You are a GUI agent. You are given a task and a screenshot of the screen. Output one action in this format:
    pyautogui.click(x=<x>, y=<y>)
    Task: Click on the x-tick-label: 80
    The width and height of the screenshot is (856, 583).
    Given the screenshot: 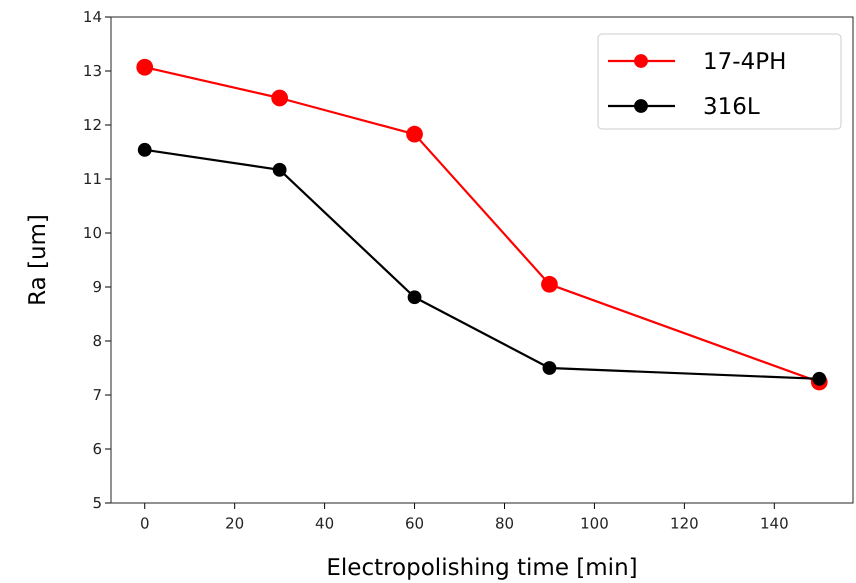 What is the action you would take?
    pyautogui.click(x=504, y=523)
    